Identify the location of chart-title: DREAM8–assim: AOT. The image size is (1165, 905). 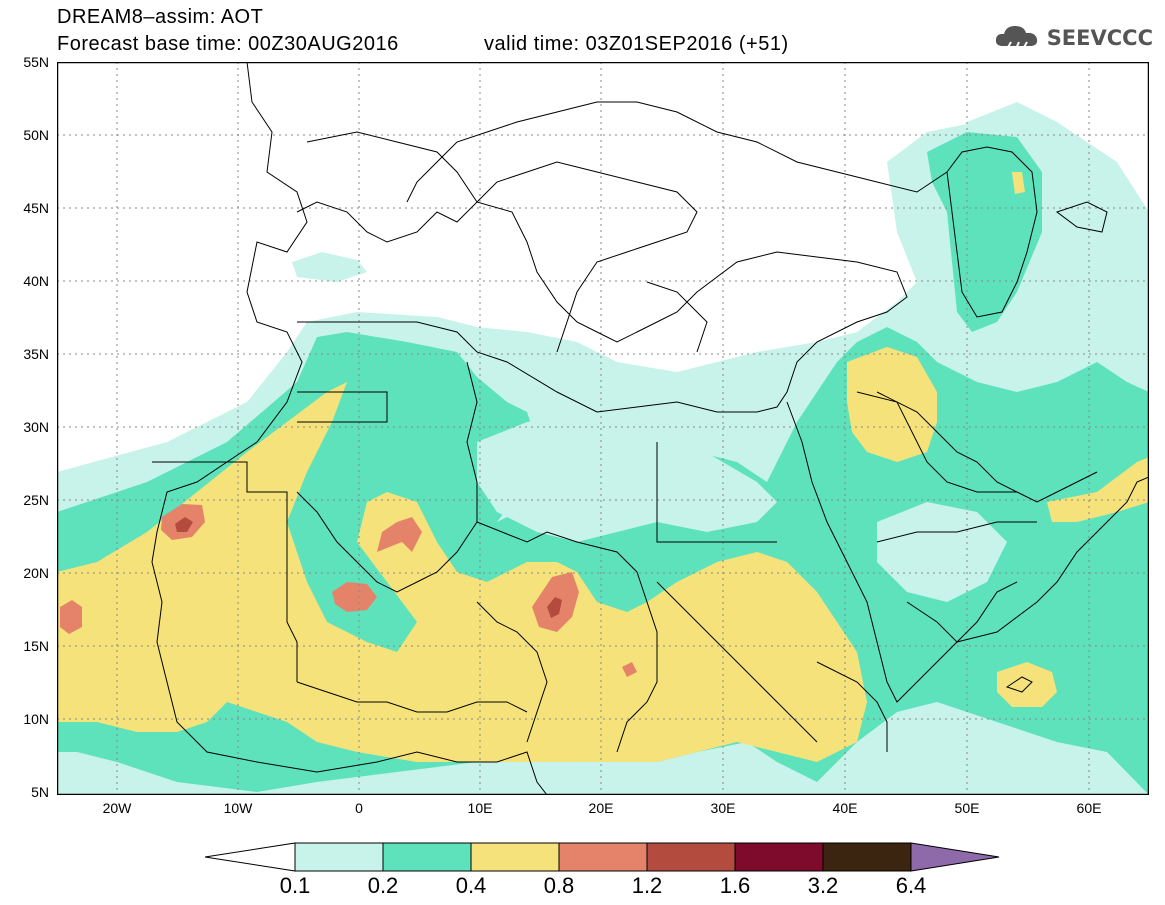
(160, 17).